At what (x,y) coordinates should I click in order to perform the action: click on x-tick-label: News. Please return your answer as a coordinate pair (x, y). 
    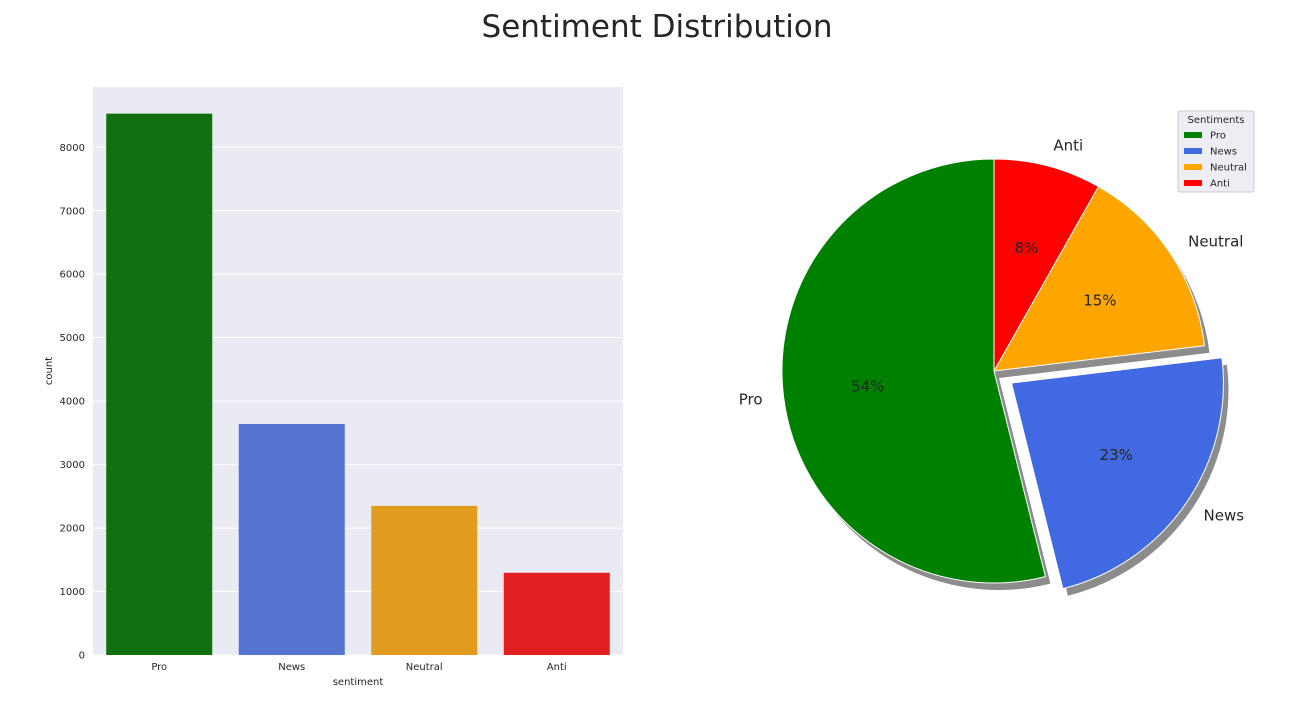
    Looking at the image, I should click on (291, 667).